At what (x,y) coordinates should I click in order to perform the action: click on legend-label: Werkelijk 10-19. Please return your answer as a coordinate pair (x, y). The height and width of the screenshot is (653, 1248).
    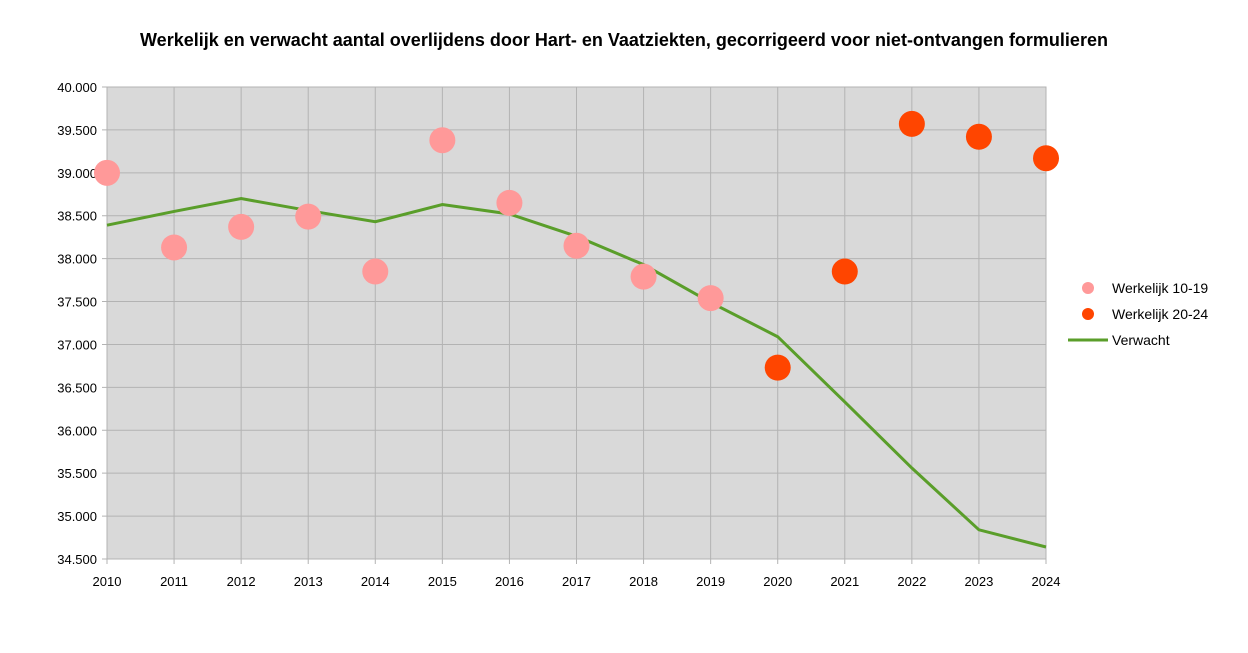
    Looking at the image, I should click on (1160, 288).